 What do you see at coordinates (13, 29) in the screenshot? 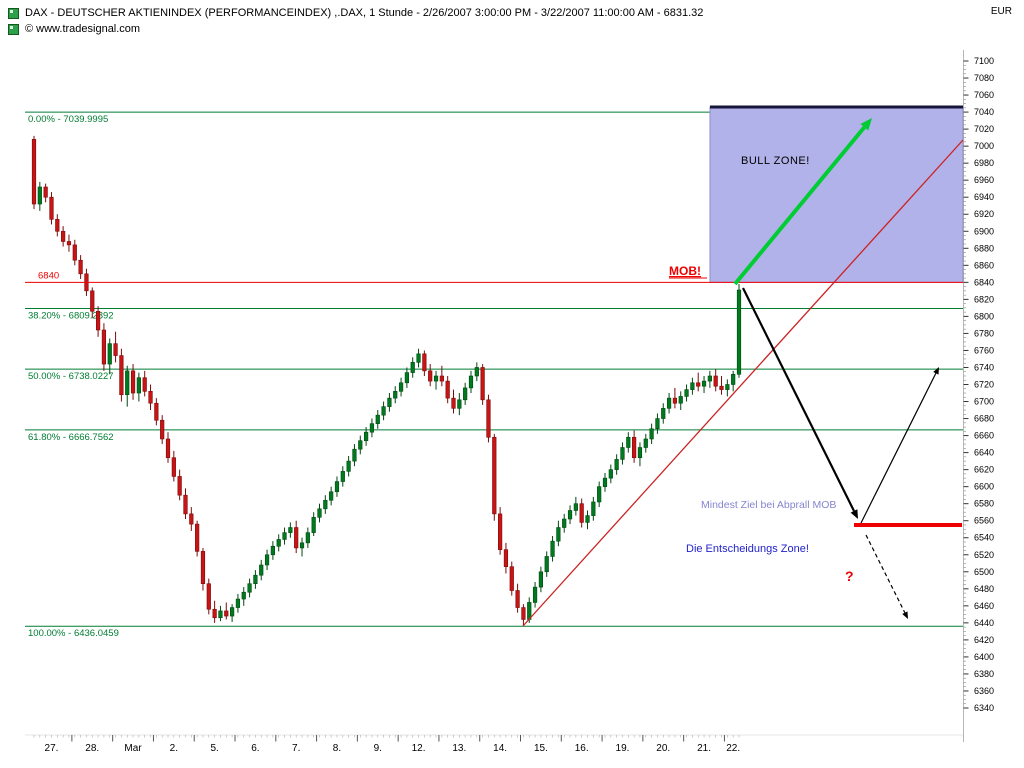
I see `tradesignal-icon` at bounding box center [13, 29].